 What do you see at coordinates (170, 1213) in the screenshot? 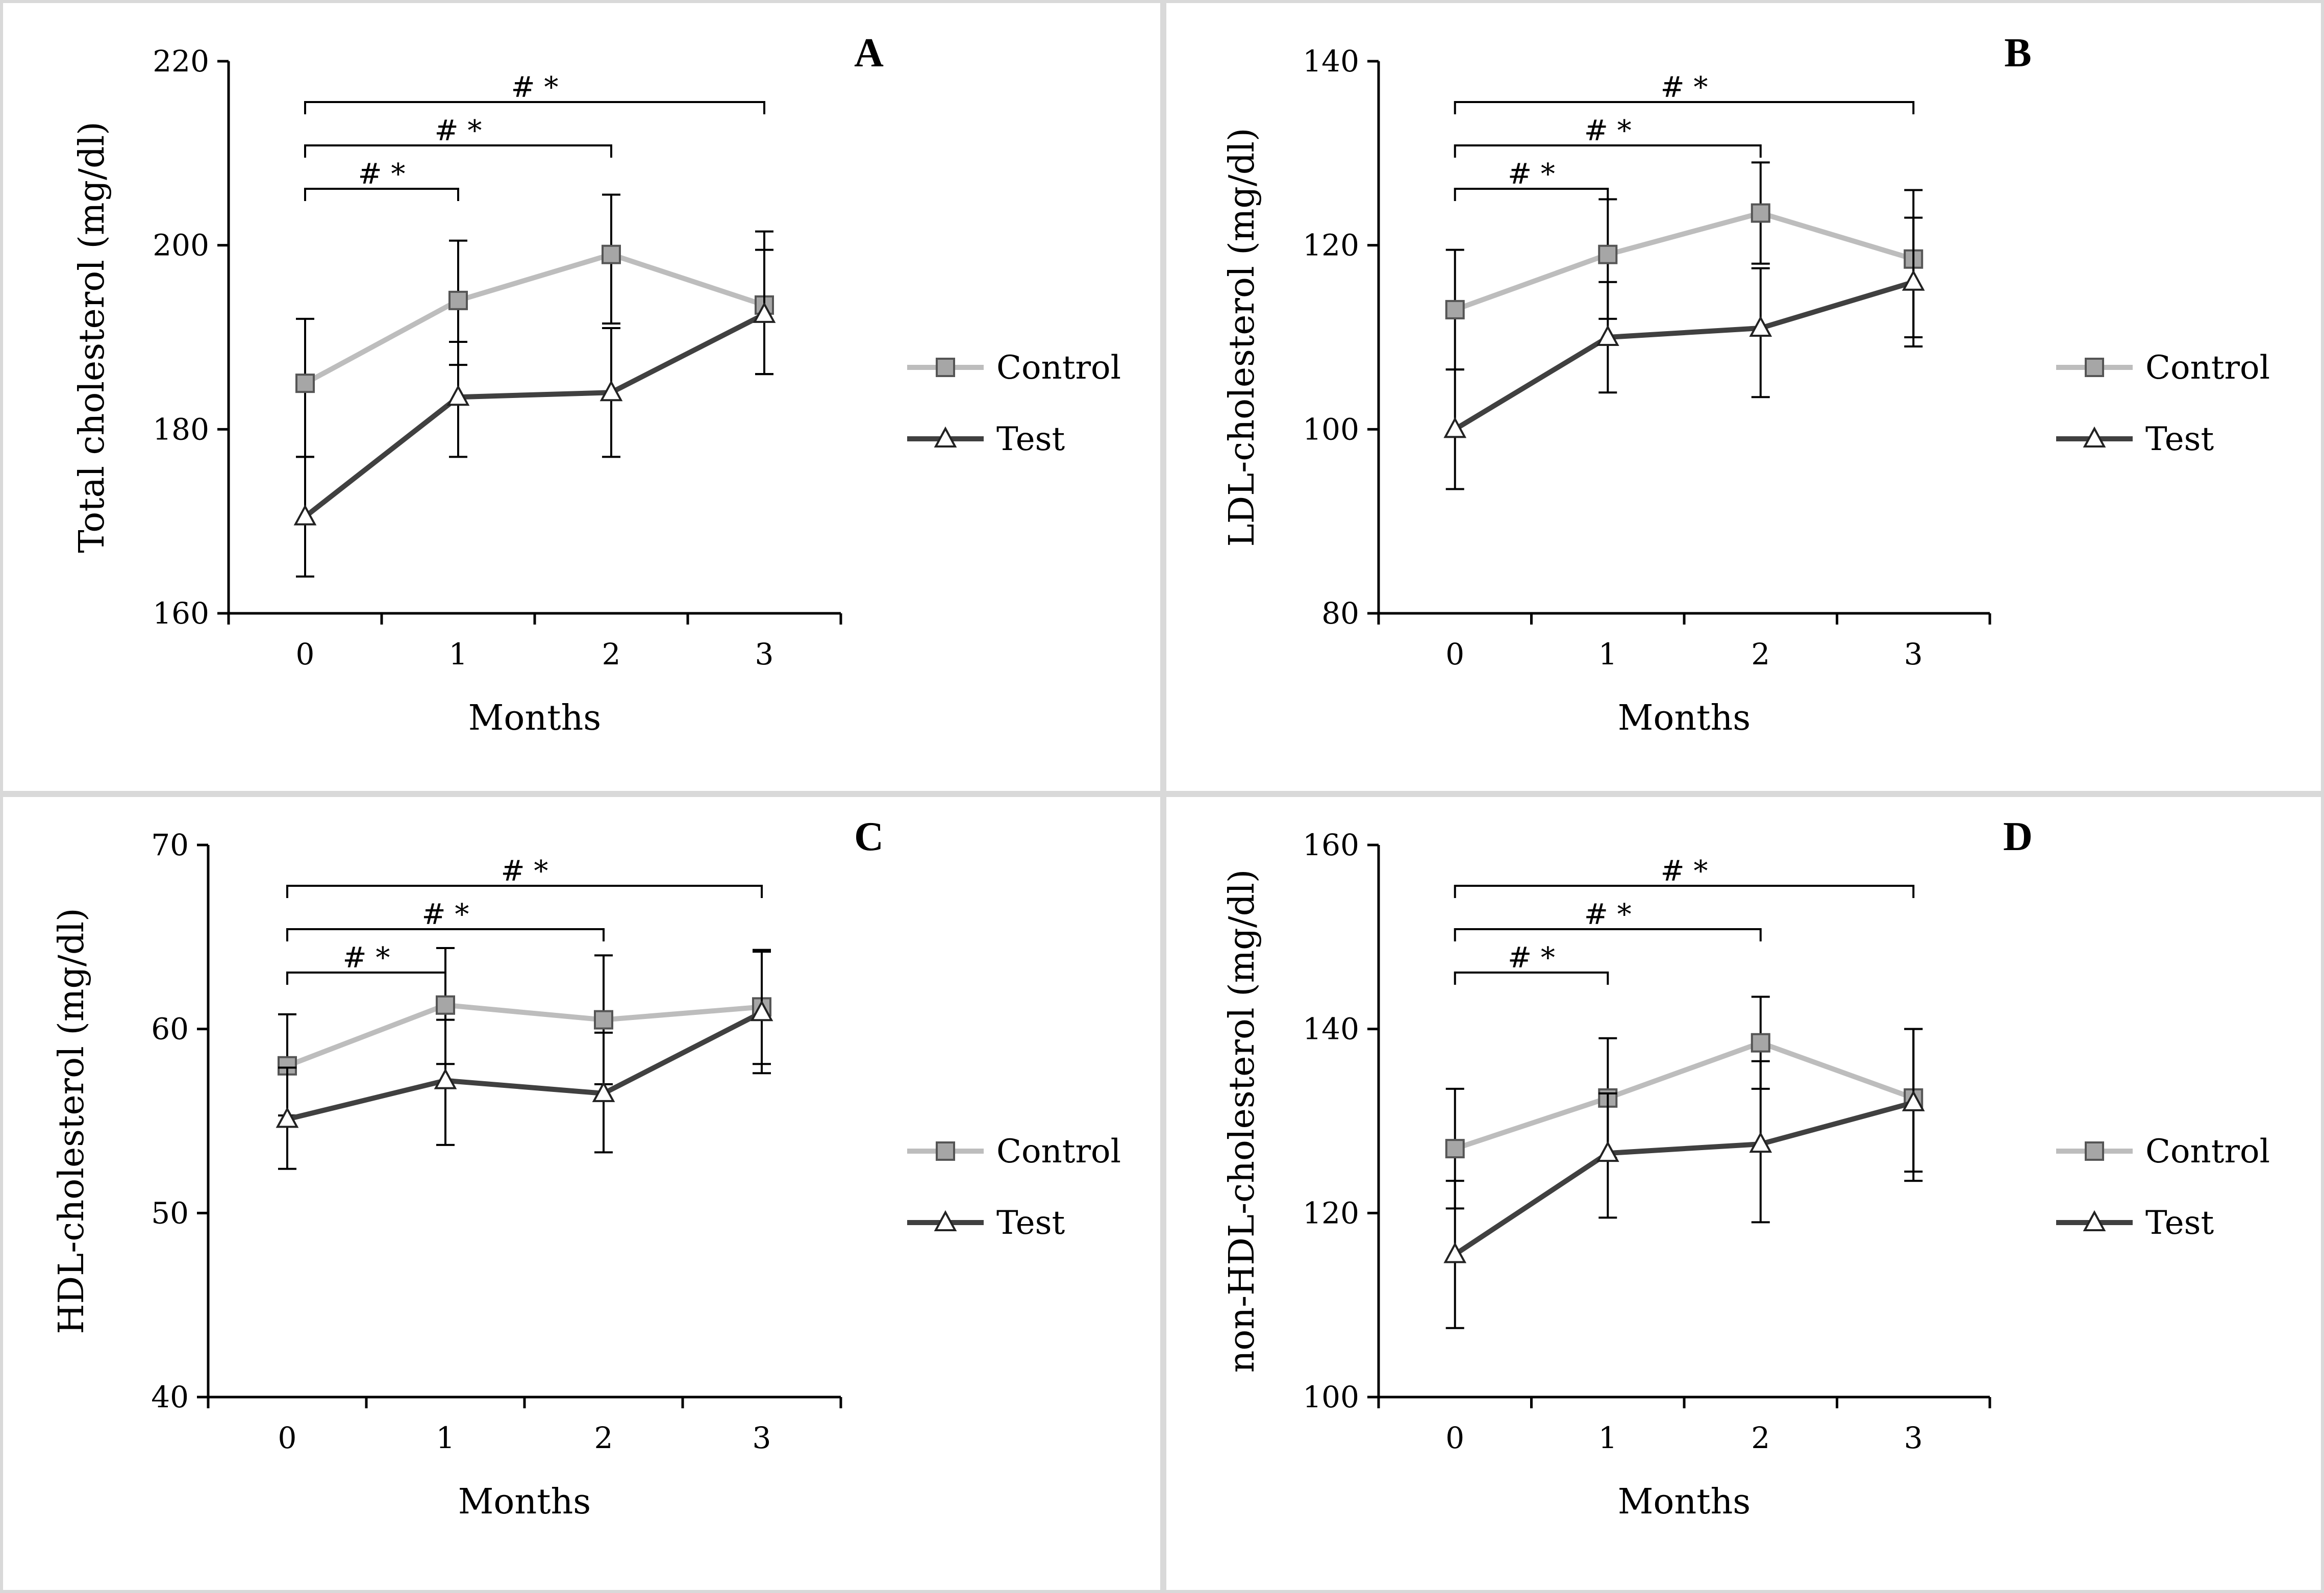
I see `y-tick-label: 50` at bounding box center [170, 1213].